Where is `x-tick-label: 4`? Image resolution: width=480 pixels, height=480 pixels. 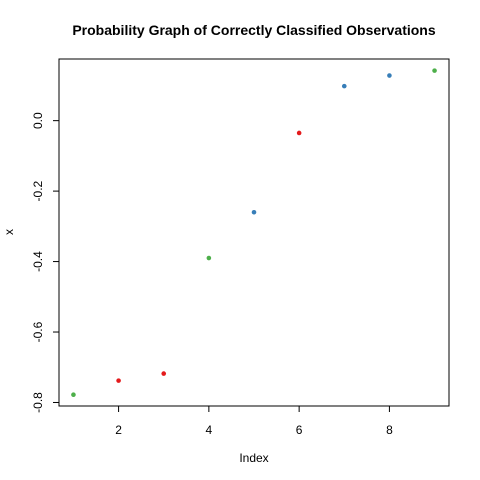
x-tick-label: 4 is located at coordinates (209, 430).